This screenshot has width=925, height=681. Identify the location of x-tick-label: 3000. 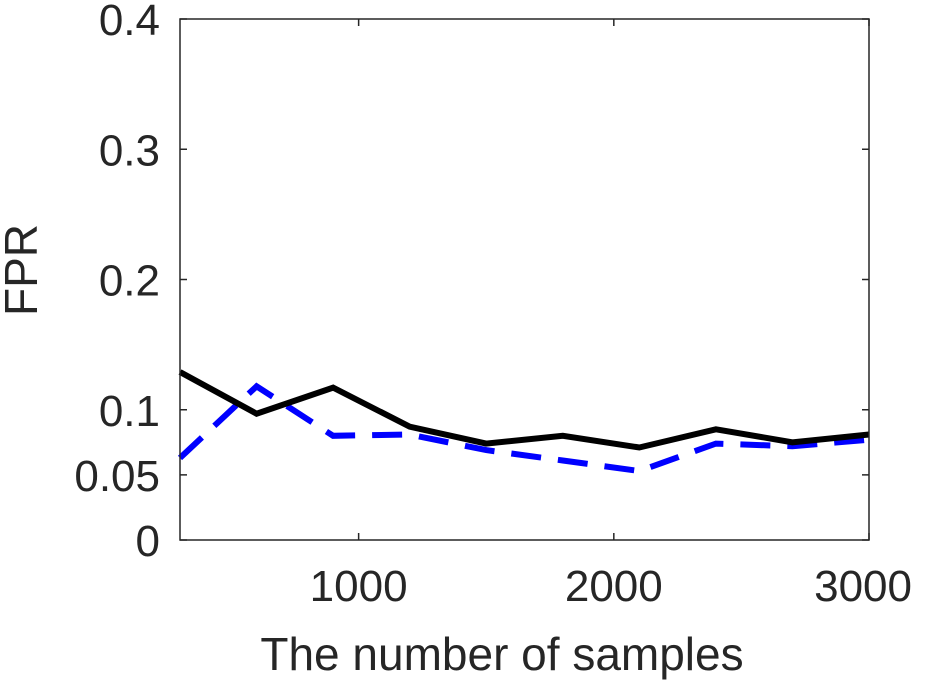
(863, 586).